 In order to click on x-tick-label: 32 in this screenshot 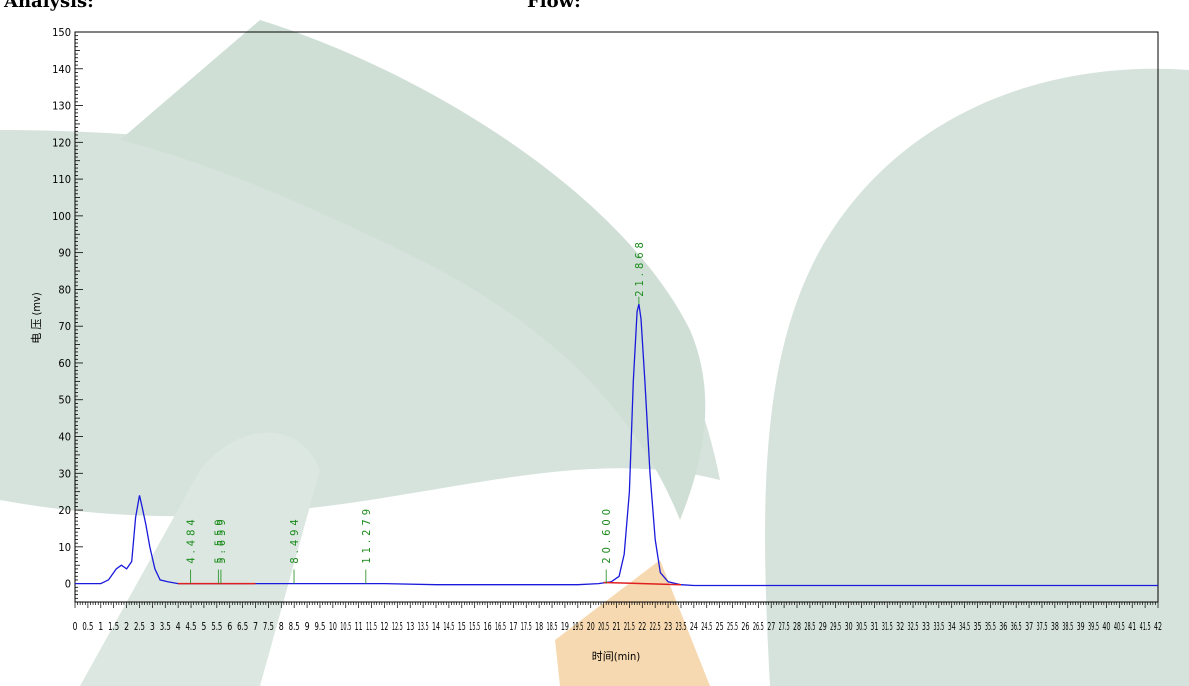, I will do `click(900, 626)`.